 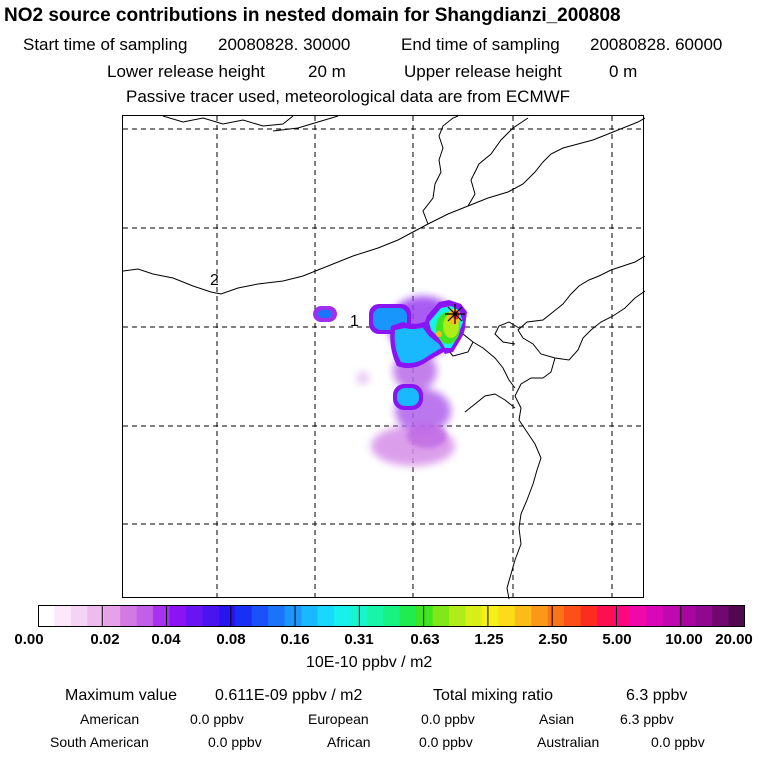 I want to click on max-value-label: Maximum value, so click(x=121, y=695).